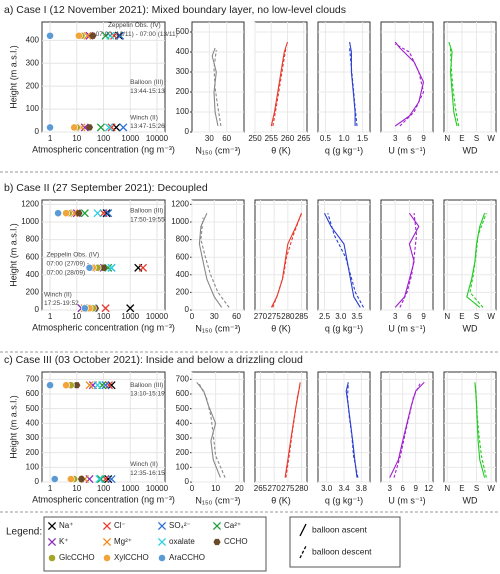 This screenshot has height=574, width=500. Describe the element at coordinates (147, 473) in the screenshot. I see `annotation: 12:35-16:15` at that location.